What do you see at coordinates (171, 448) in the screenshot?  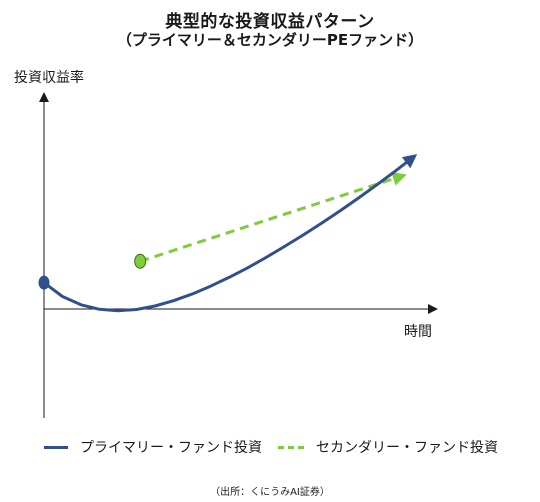 I see `legend-label-primary: プライマリー・ファンド投資` at bounding box center [171, 448].